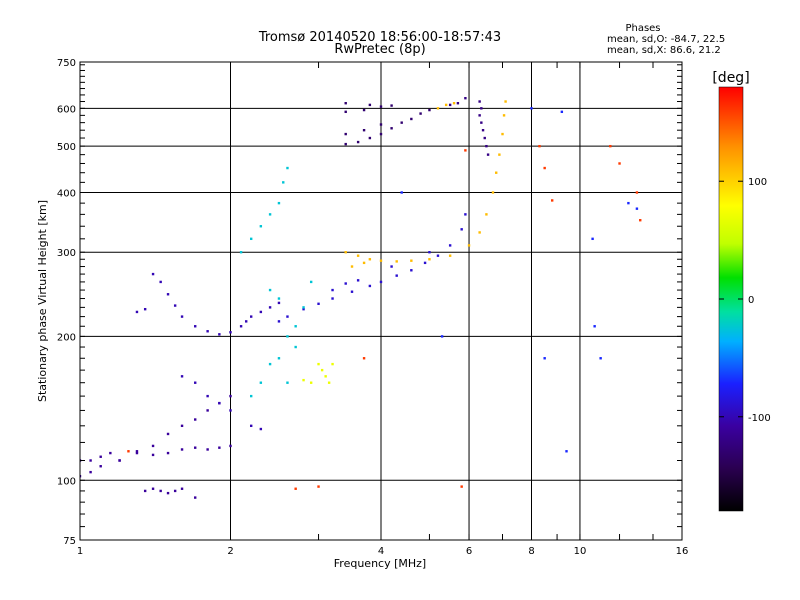 The height and width of the screenshot is (600, 800). Describe the element at coordinates (66, 481) in the screenshot. I see `y-tick-label: 100` at that location.